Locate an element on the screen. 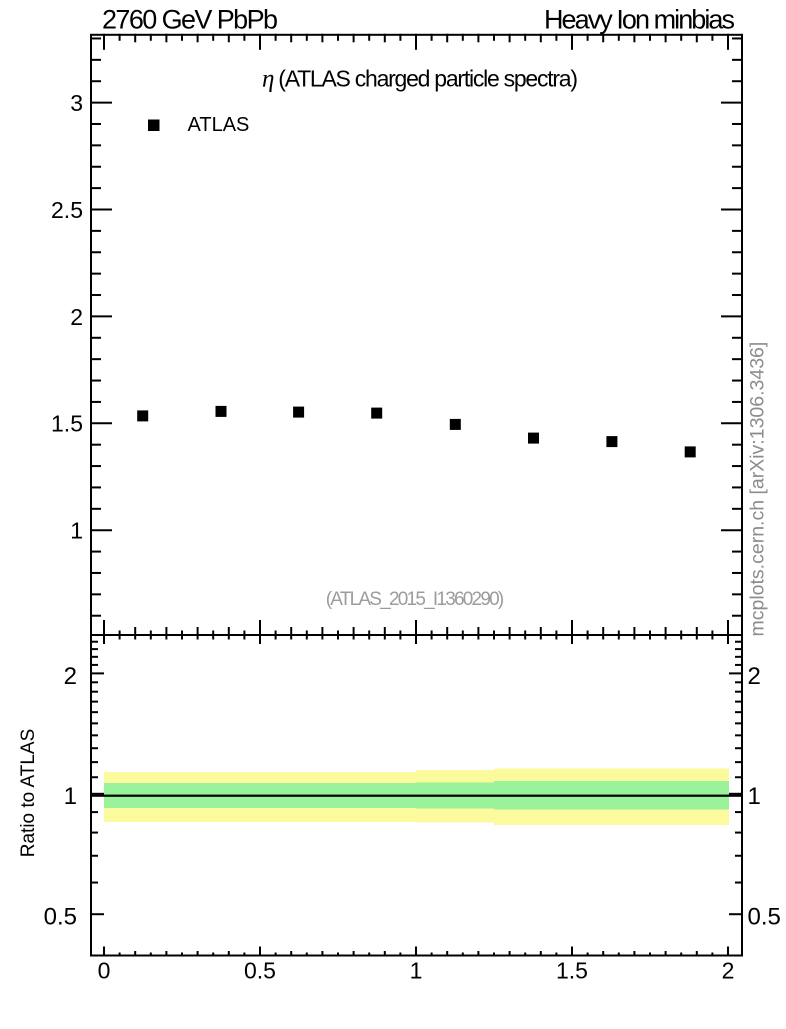  svg-text: 2760 GeV PbPb is located at coordinates (190, 20).